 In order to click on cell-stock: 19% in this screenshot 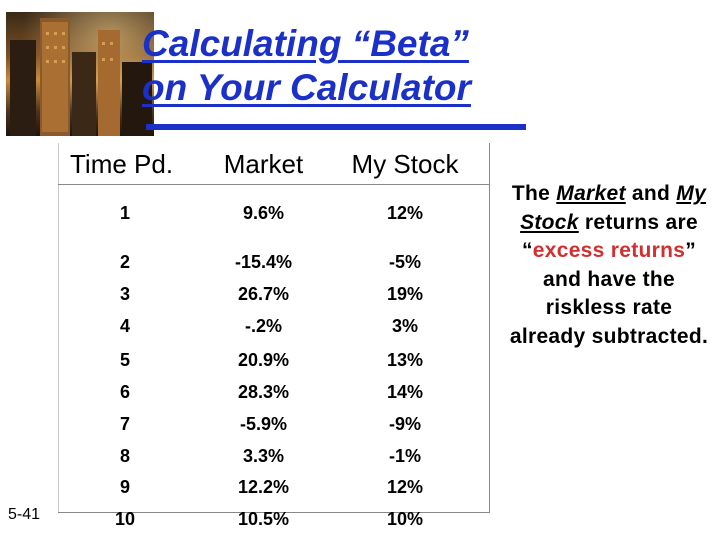, I will do `click(405, 293)`.